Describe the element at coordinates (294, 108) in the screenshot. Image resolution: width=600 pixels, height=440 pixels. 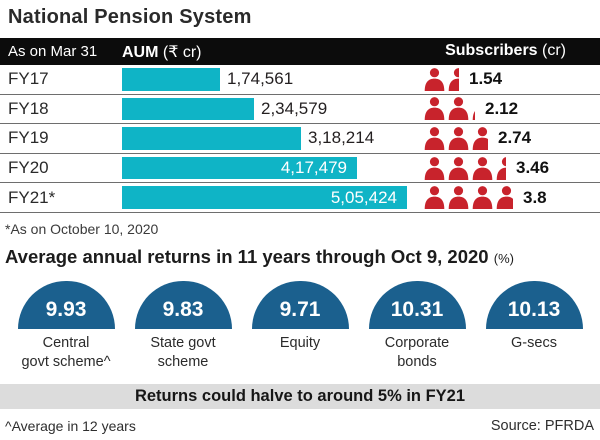
I see `aum-value: 2,34,579` at that location.